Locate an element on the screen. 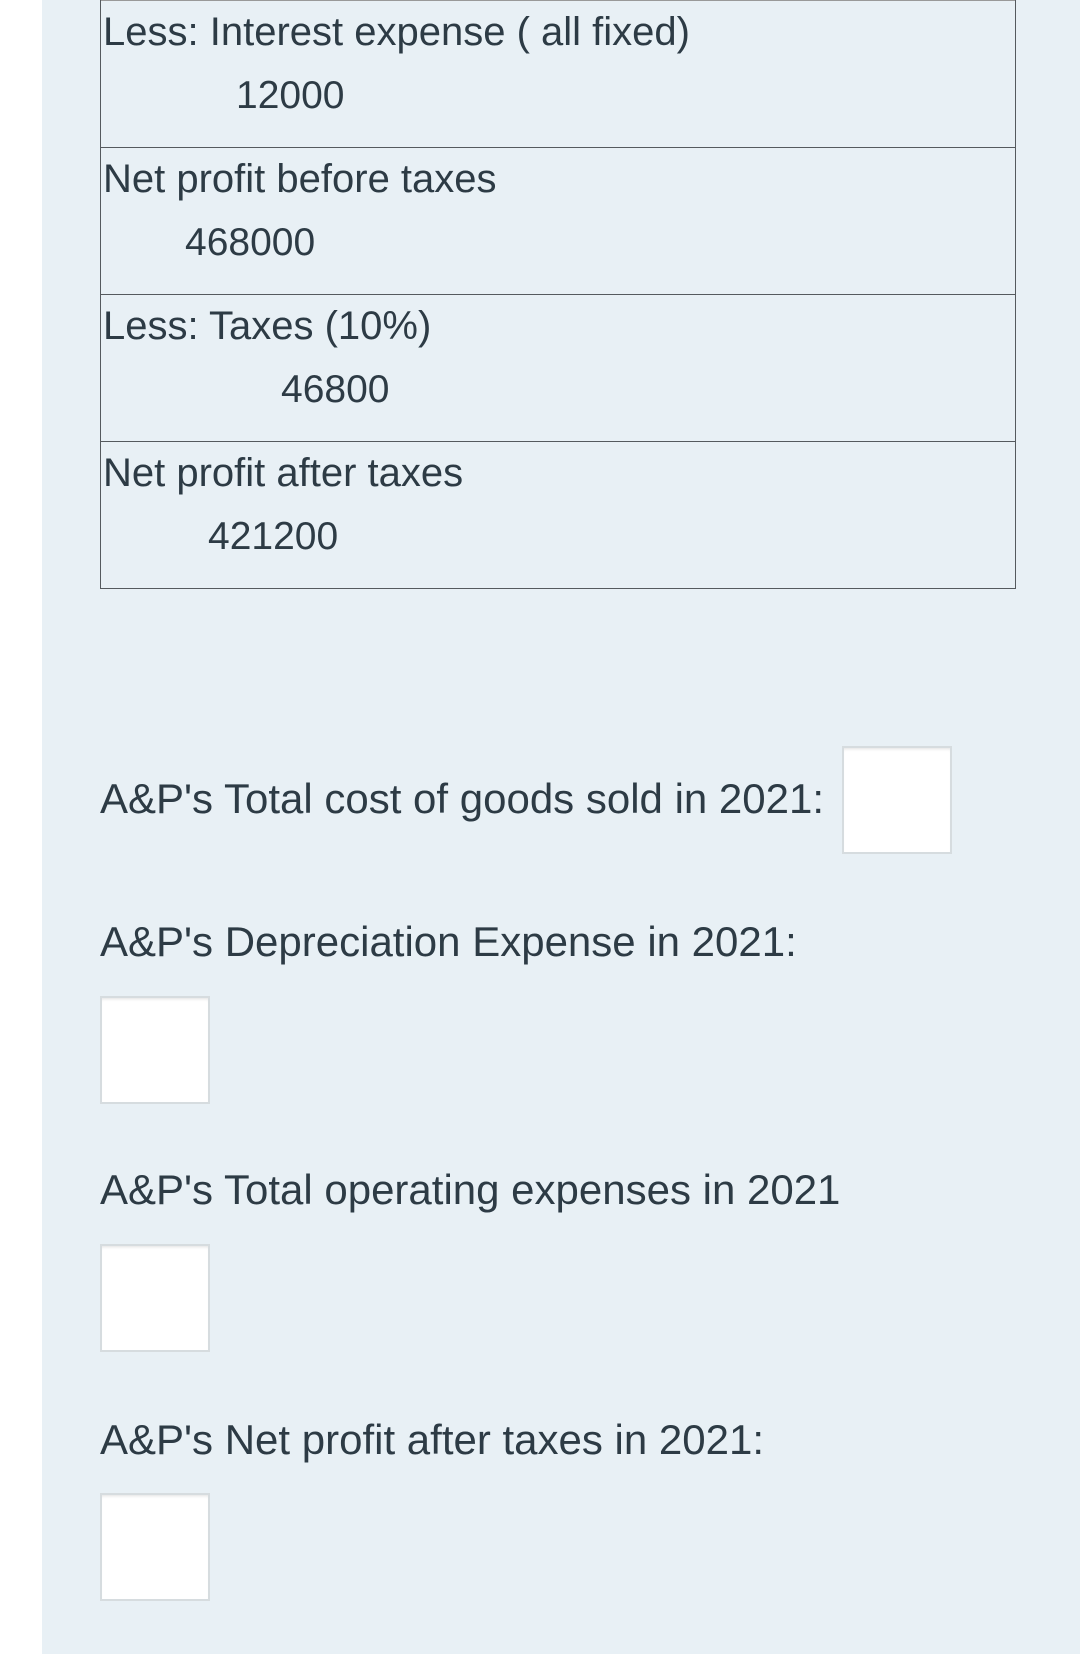  net-profit-answer-input is located at coordinates (155, 1547).